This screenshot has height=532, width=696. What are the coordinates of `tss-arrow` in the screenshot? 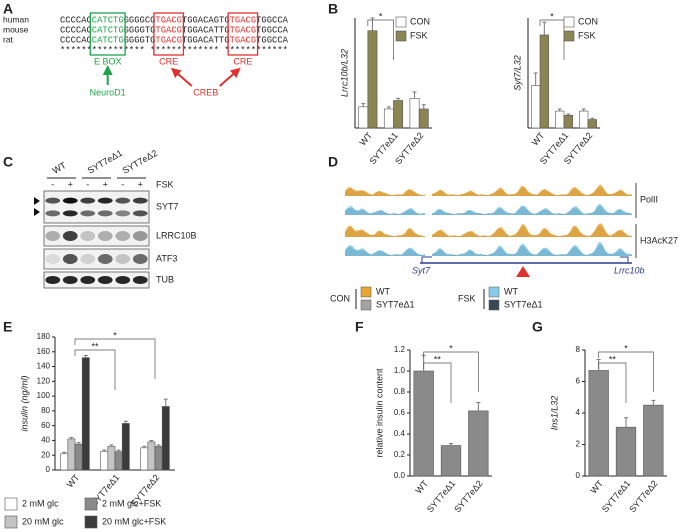 It's located at (426, 259).